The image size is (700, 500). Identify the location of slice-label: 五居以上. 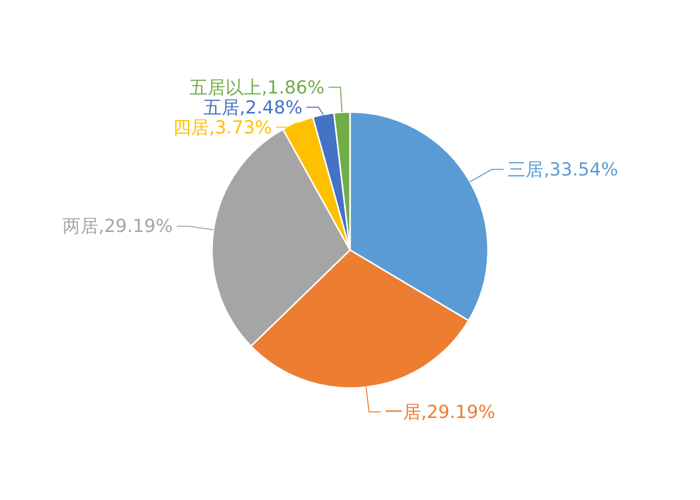
(226, 87).